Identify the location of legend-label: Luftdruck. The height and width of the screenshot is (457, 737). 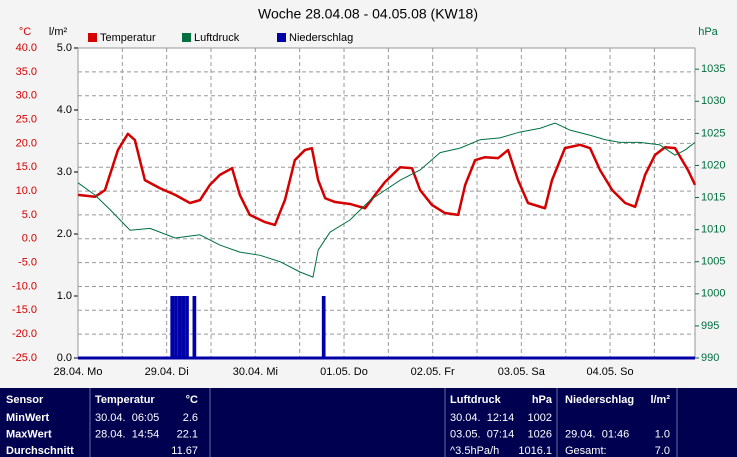
(217, 38).